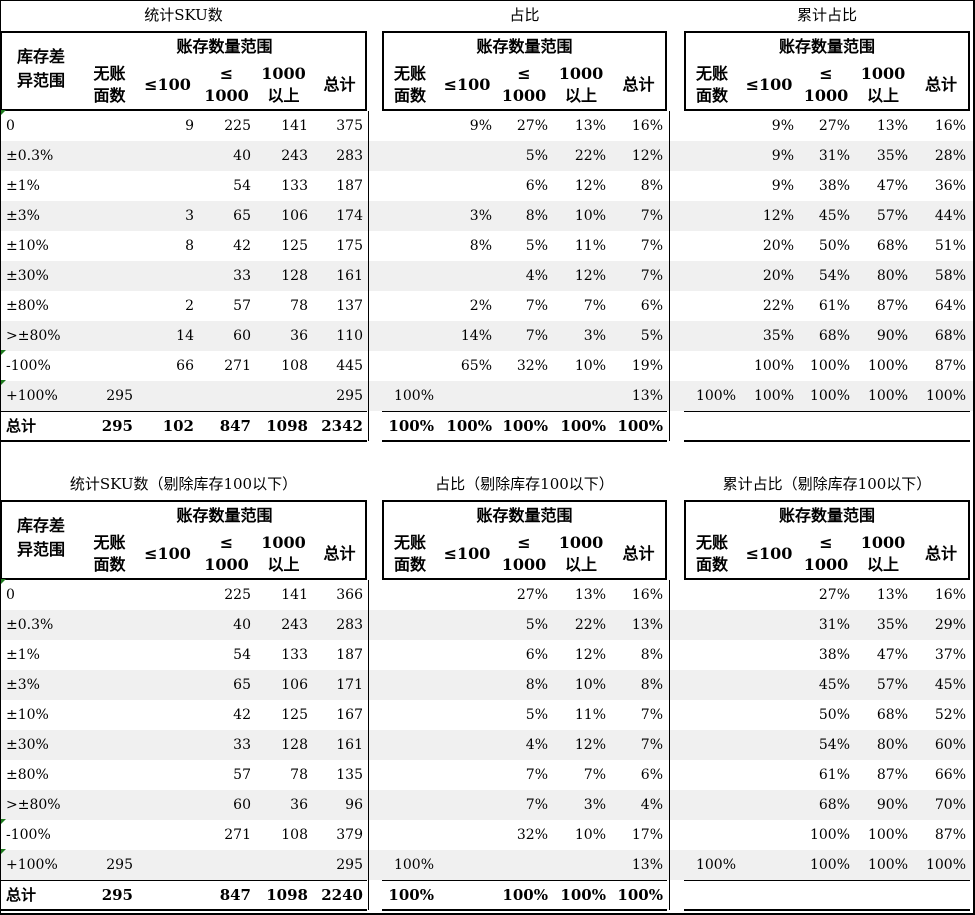  What do you see at coordinates (189, 216) in the screenshot?
I see `table-cell: 3` at bounding box center [189, 216].